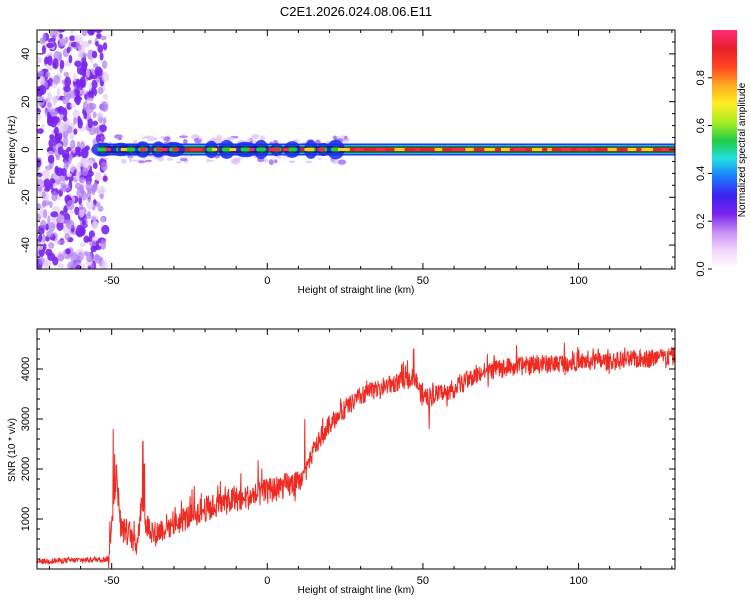 This screenshot has height=600, width=750. What do you see at coordinates (742, 149) in the screenshot?
I see `colorbar-label: Normalized spectral amplitude` at bounding box center [742, 149].